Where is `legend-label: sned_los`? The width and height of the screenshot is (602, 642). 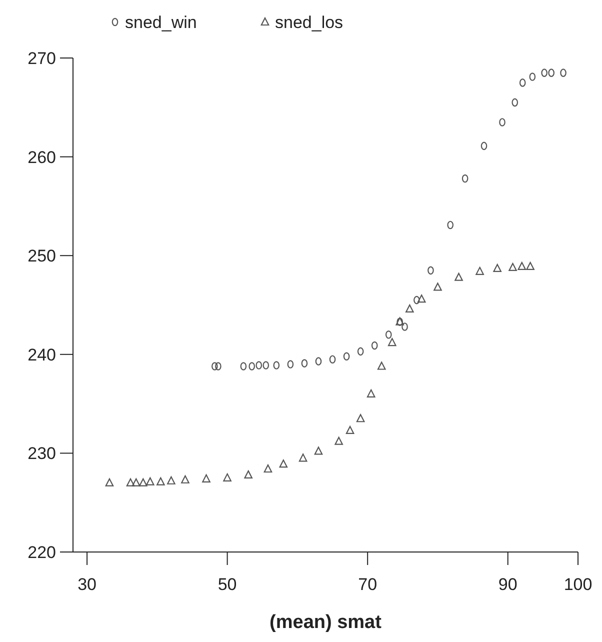
legend-label: sned_los is located at coordinates (309, 22).